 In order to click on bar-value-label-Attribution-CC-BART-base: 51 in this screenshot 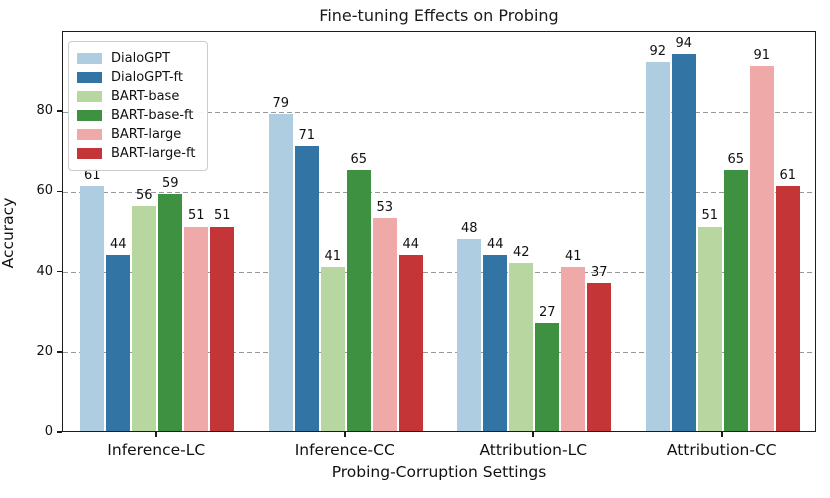, I will do `click(710, 216)`.